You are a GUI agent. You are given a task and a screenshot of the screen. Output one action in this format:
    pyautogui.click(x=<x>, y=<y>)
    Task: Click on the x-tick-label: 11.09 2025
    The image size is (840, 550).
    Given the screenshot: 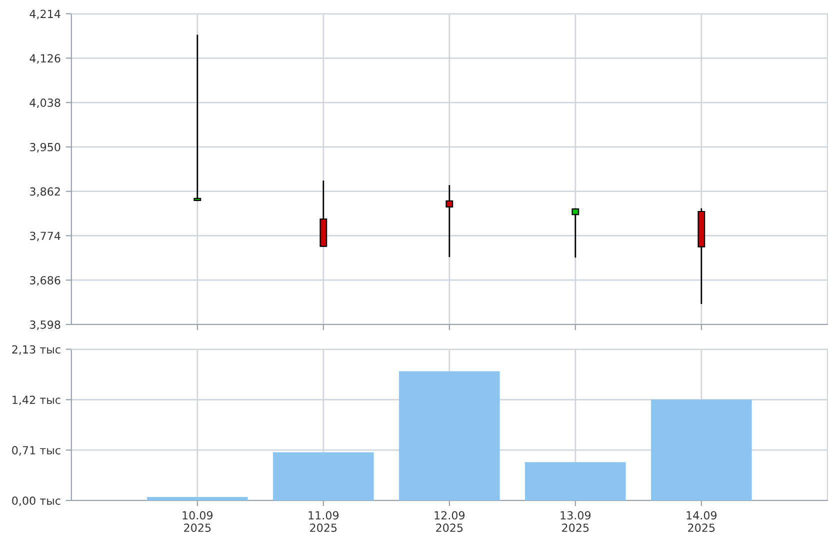 What is the action you would take?
    pyautogui.click(x=323, y=521)
    